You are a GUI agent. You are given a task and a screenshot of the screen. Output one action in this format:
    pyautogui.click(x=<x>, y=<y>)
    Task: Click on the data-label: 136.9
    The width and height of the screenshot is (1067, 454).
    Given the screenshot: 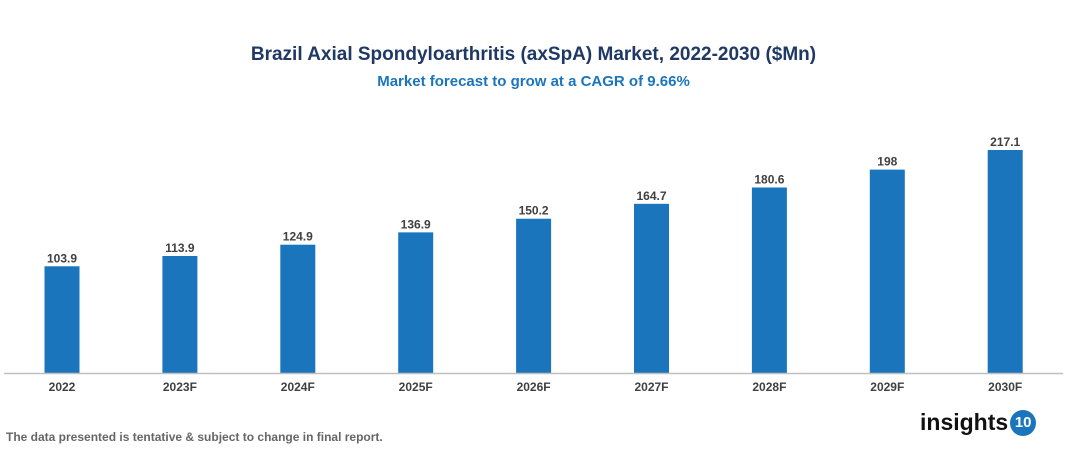 What is the action you would take?
    pyautogui.click(x=416, y=224)
    